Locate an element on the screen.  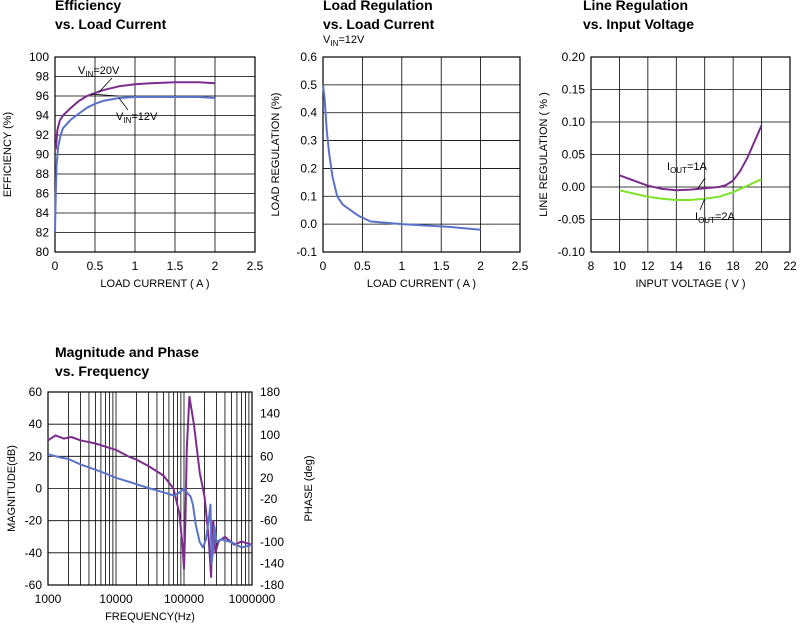
series-line-iout-1a is located at coordinates (691, 158).